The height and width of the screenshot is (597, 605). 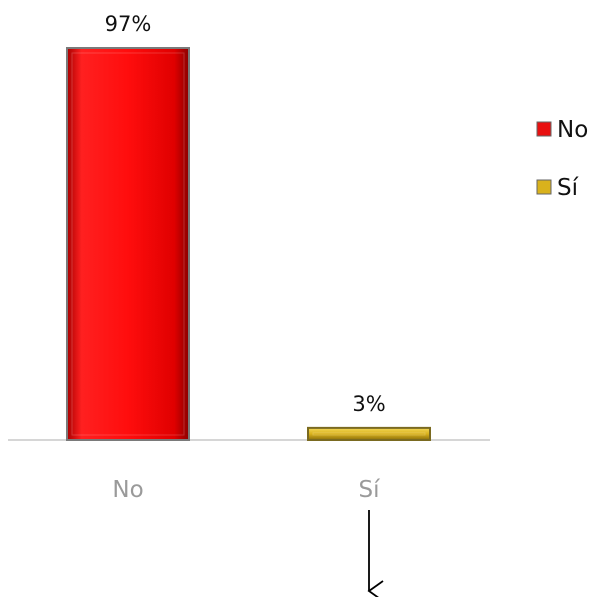 I want to click on bar-no, so click(x=128, y=244).